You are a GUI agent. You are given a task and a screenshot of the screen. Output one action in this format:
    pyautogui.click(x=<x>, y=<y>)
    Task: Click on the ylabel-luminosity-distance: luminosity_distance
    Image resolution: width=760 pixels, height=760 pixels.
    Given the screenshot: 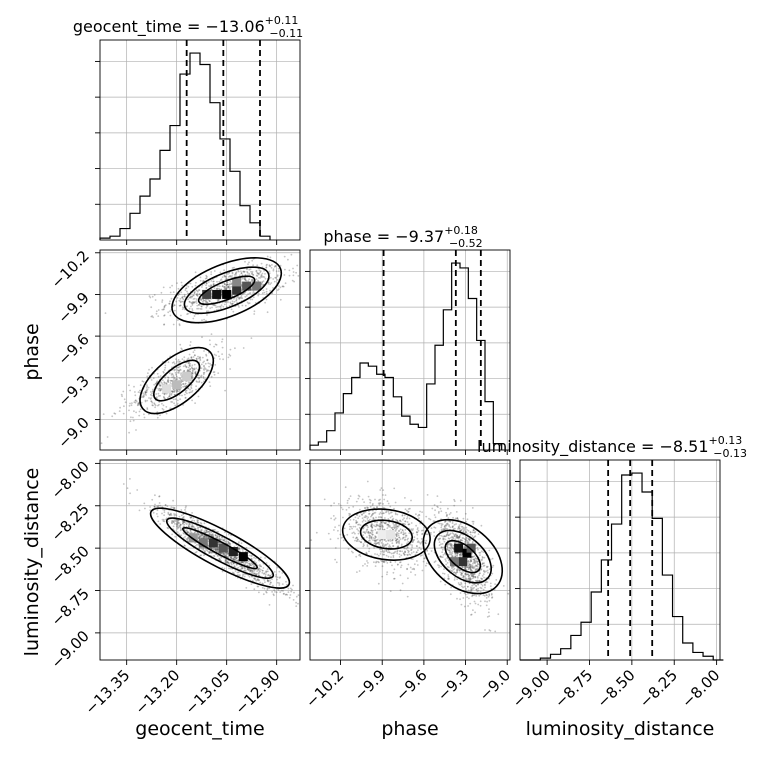 What is the action you would take?
    pyautogui.click(x=32, y=562)
    